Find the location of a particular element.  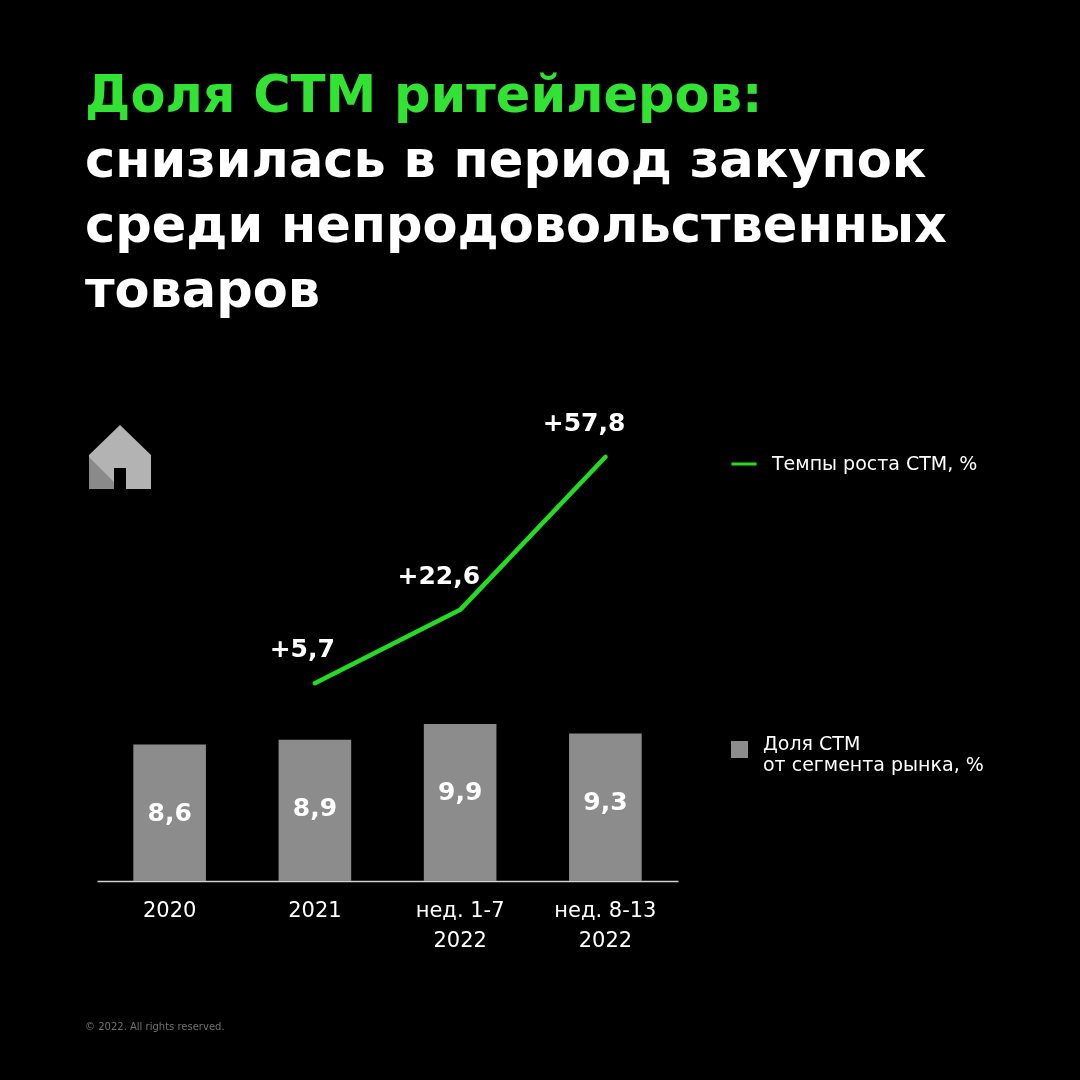

text: © 2022. All rights reserved. is located at coordinates (155, 1026).